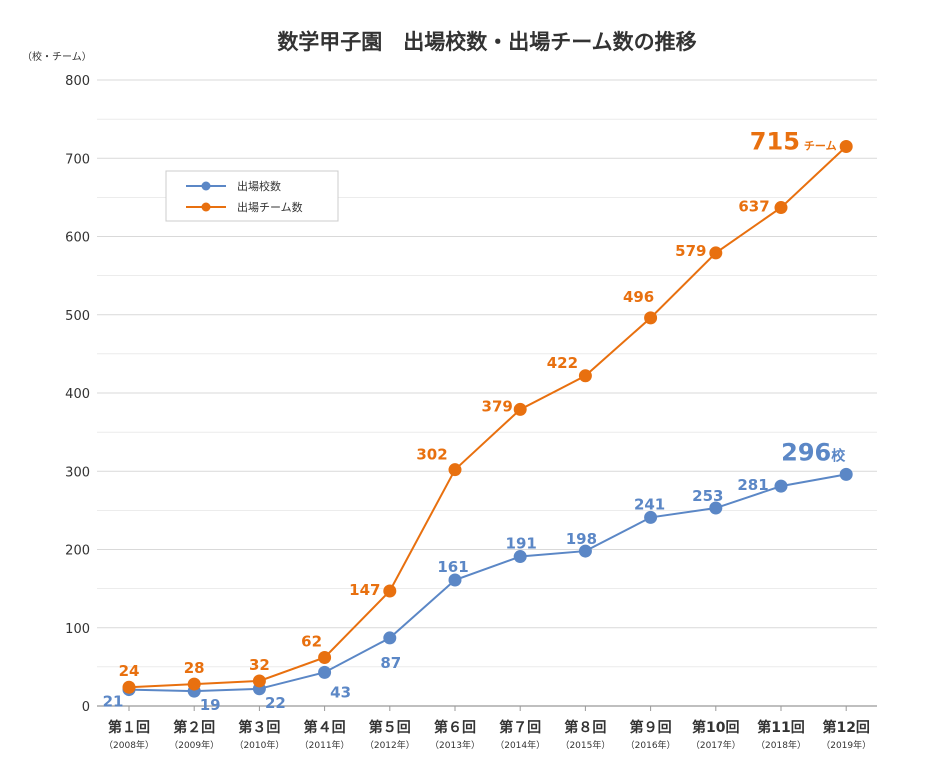 This screenshot has height=768, width=940. Describe the element at coordinates (716, 745) in the screenshot. I see `x-tick-year: （2017年）` at that location.